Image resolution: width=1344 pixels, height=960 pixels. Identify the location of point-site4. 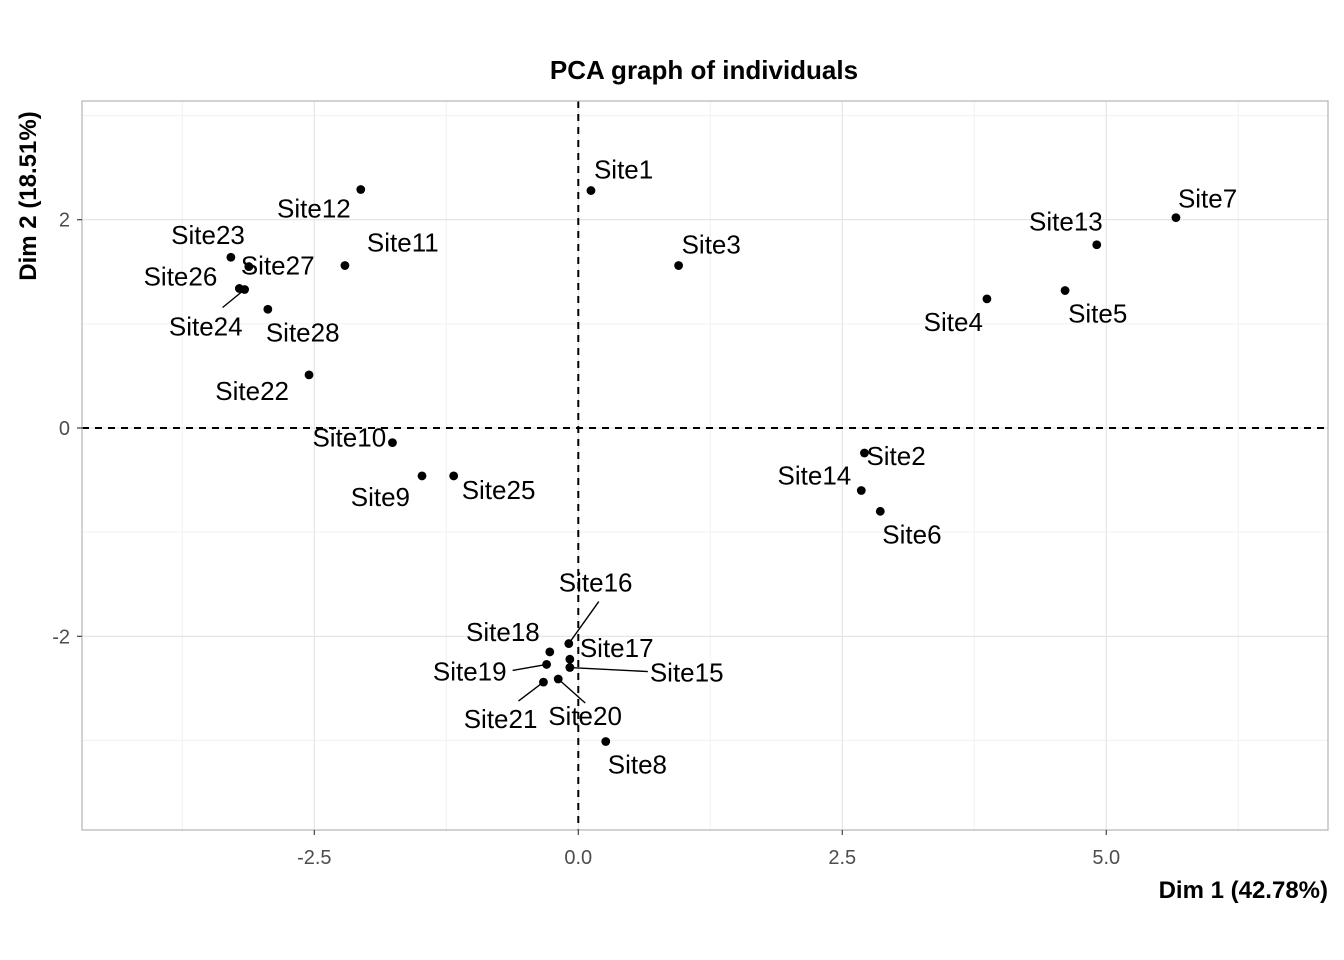
(987, 299).